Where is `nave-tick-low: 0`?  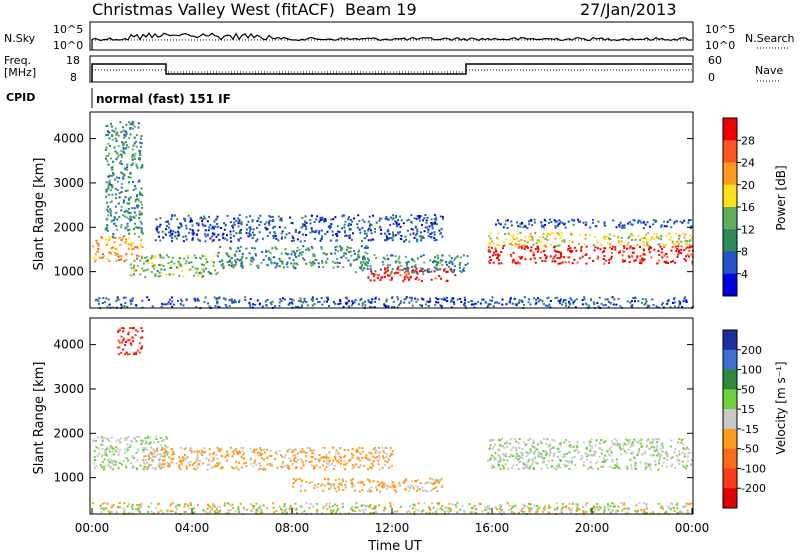
nave-tick-low: 0 is located at coordinates (711, 77).